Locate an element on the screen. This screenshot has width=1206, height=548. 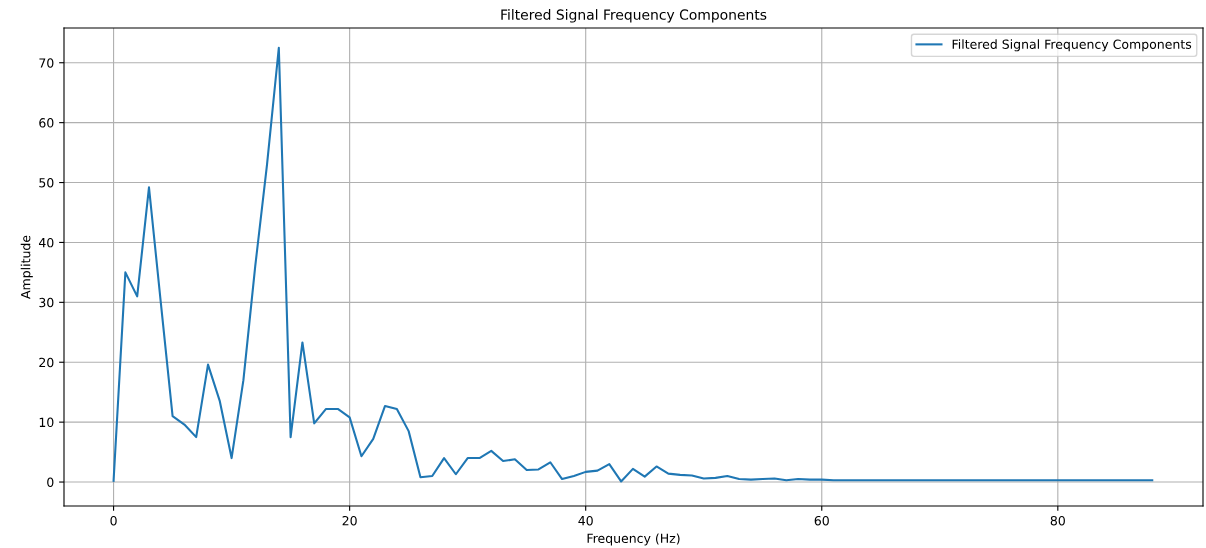
x-tick-label: 40 is located at coordinates (585, 520).